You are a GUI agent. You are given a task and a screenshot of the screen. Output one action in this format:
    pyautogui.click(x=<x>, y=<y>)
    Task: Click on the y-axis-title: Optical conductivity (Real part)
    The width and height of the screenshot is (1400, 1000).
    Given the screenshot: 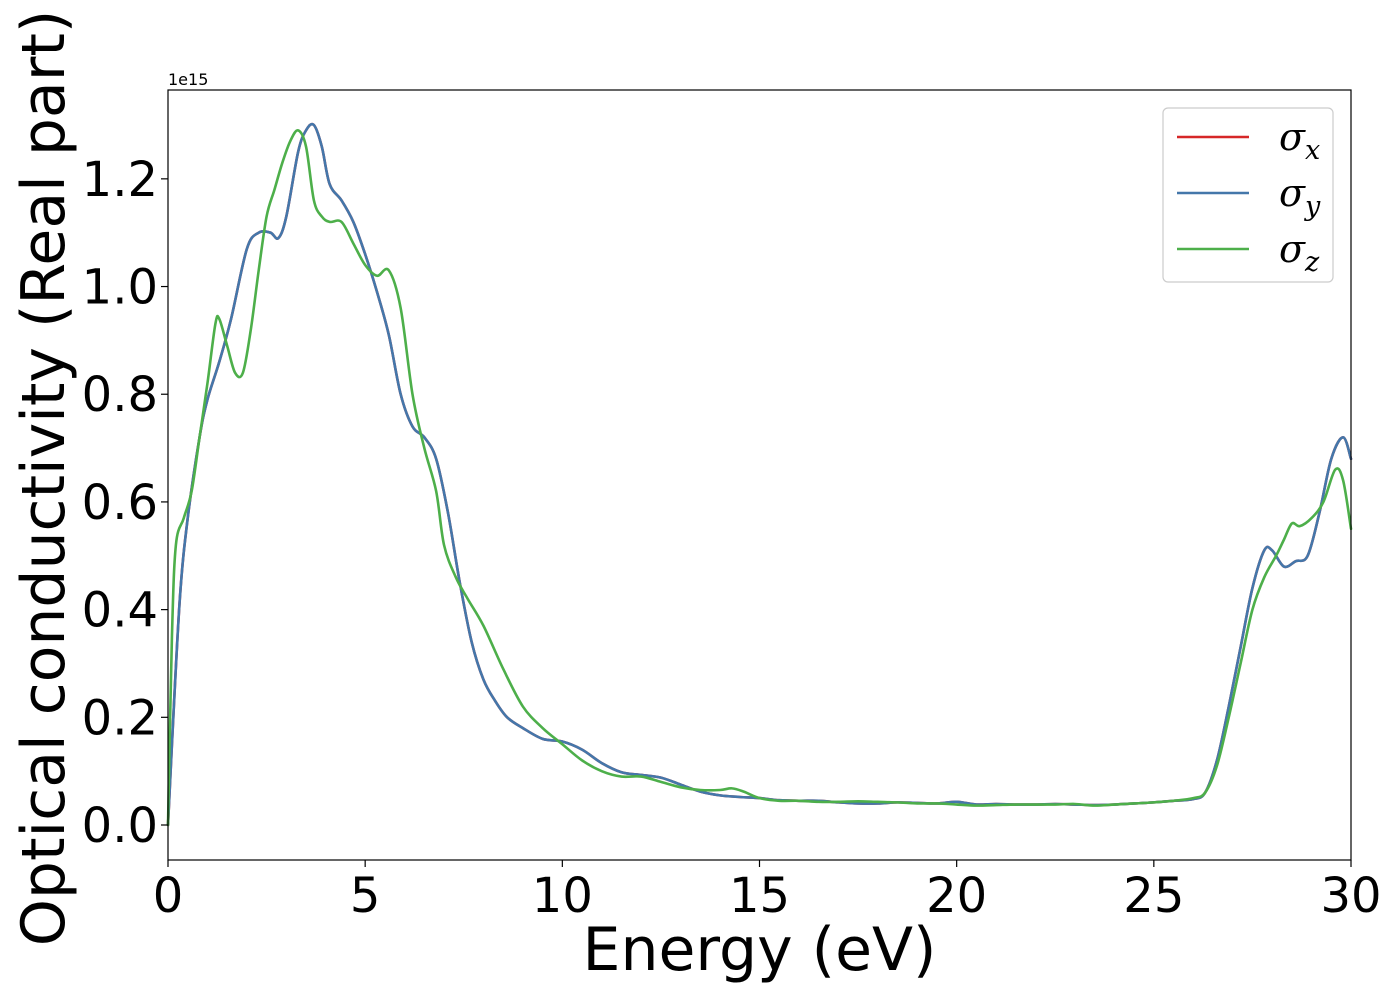 What is the action you would take?
    pyautogui.click(x=44, y=478)
    